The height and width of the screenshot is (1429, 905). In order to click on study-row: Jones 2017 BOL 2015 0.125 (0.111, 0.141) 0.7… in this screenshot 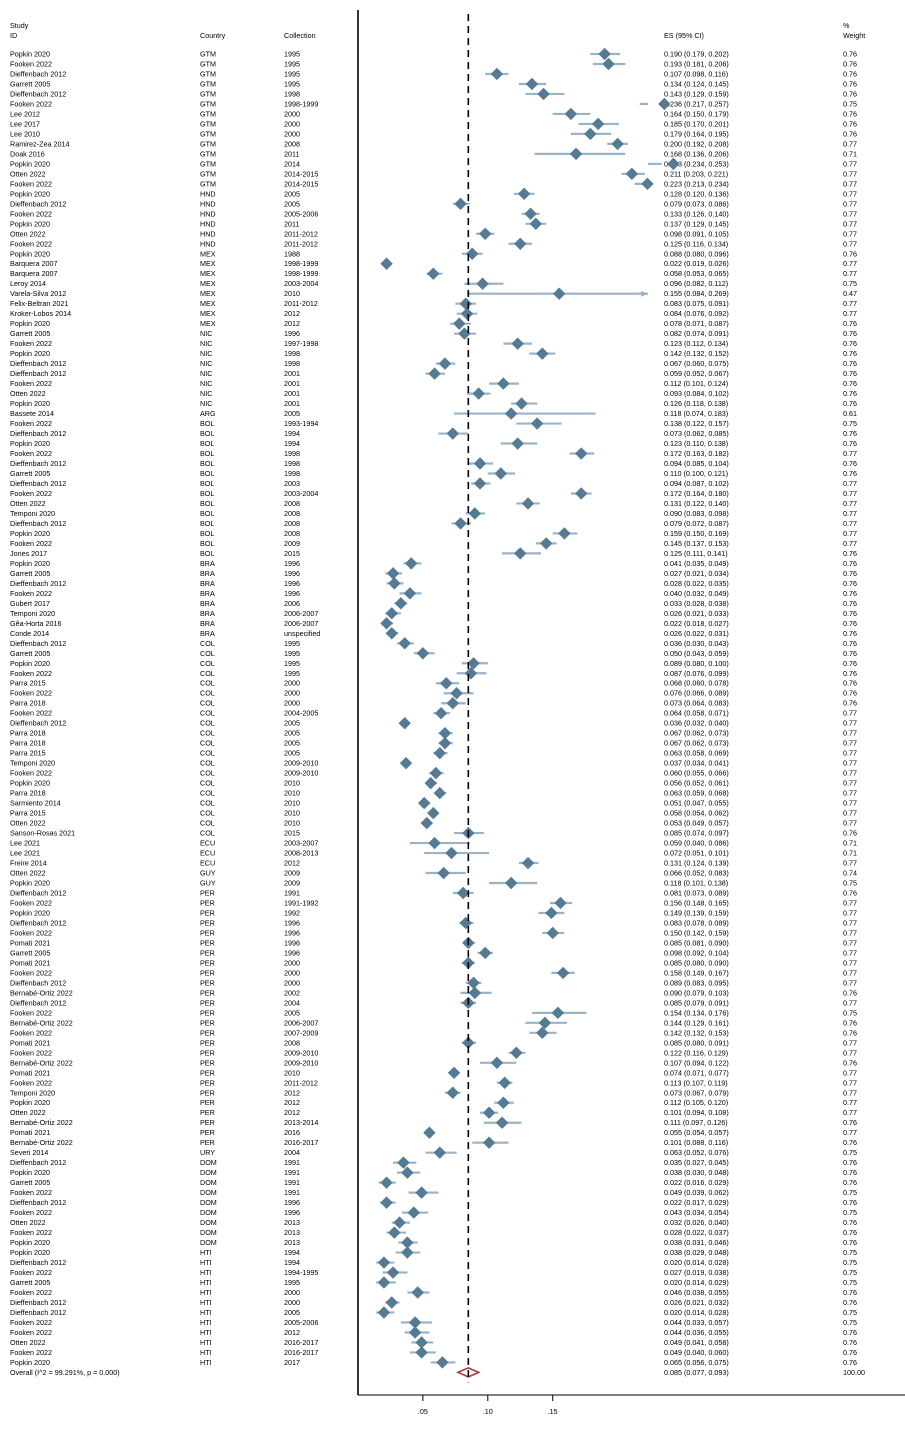, I will do `click(433, 553)`.